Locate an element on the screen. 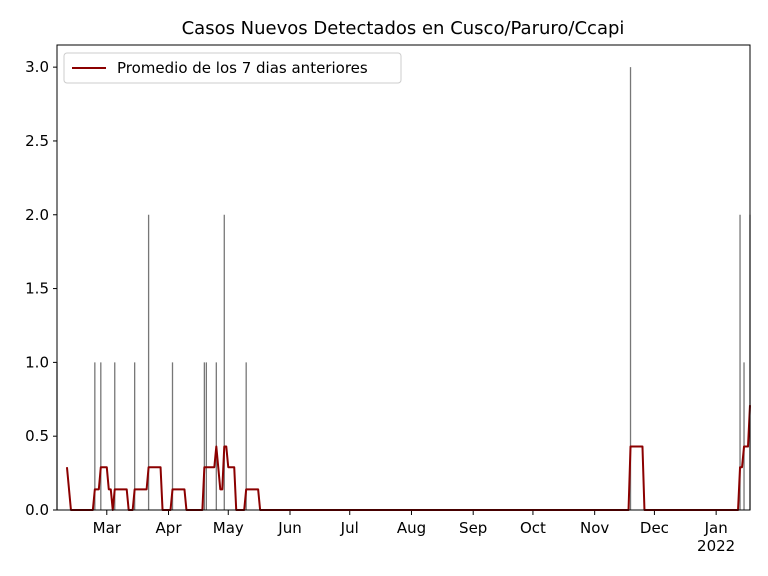 This screenshot has width=768, height=576. x-tick-label: Nov is located at coordinates (594, 528).